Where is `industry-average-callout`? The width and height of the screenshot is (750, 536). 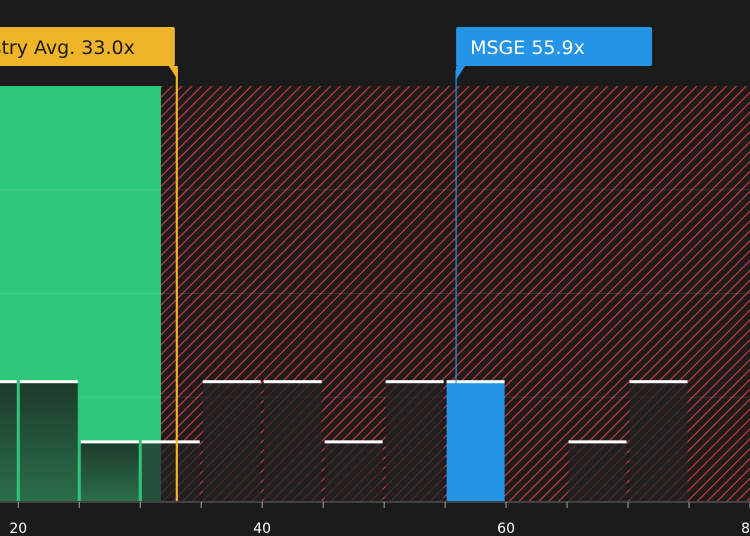 industry-average-callout is located at coordinates (87, 46).